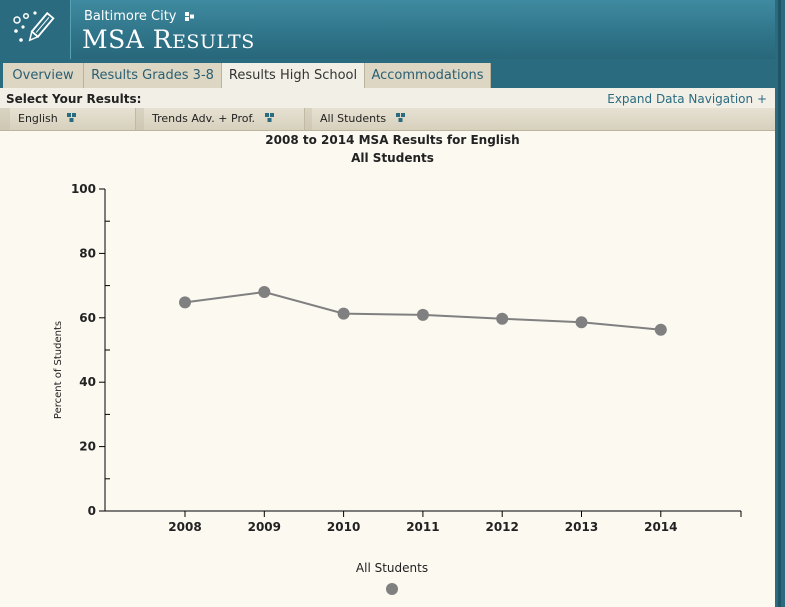 The image size is (785, 607). What do you see at coordinates (392, 29) in the screenshot?
I see `app-header: Baltimore City MSA RESULTS` at bounding box center [392, 29].